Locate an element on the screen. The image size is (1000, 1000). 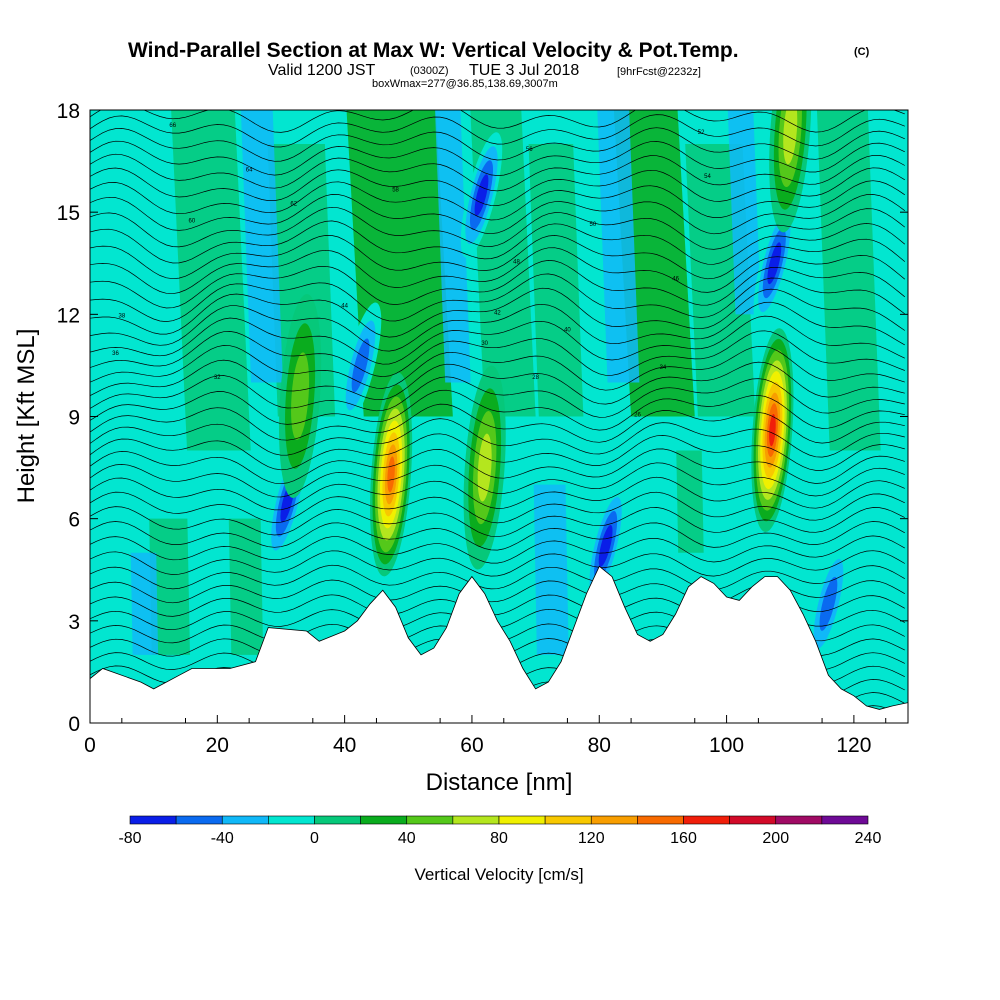
y-tick-label: 6 is located at coordinates (74, 520).